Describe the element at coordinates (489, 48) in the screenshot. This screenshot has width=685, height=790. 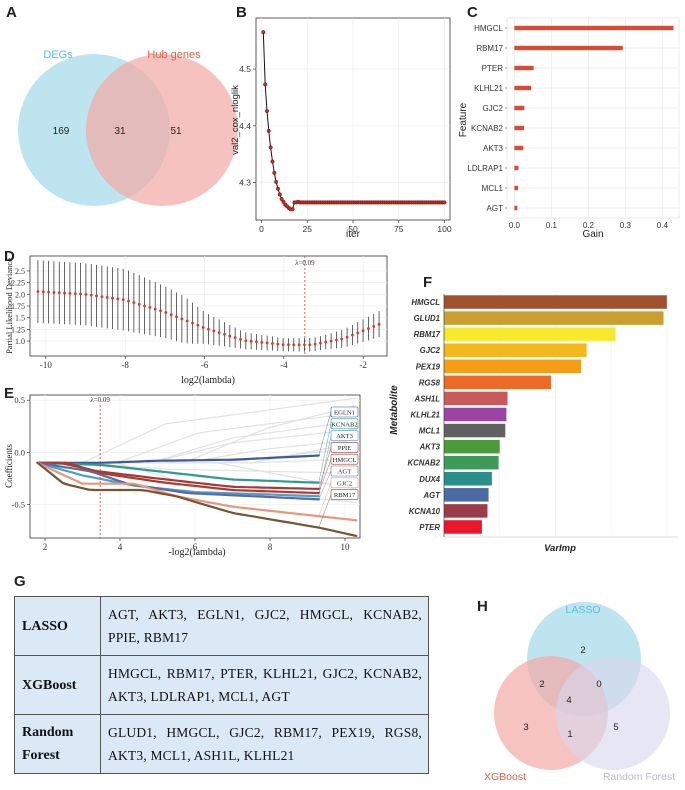
I see `chart-c-category-label: RBM17` at that location.